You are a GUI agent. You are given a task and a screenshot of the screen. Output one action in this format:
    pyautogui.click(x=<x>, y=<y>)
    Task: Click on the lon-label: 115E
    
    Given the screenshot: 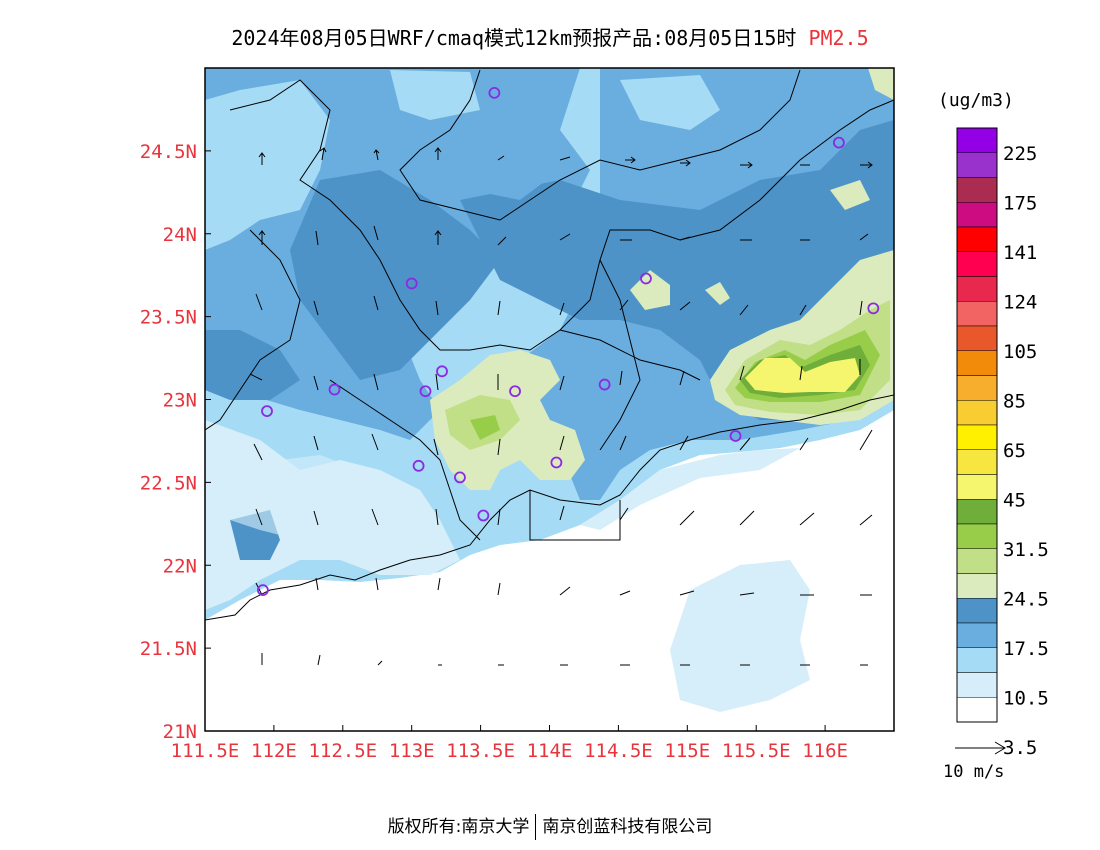 What is the action you would take?
    pyautogui.click(x=687, y=751)
    